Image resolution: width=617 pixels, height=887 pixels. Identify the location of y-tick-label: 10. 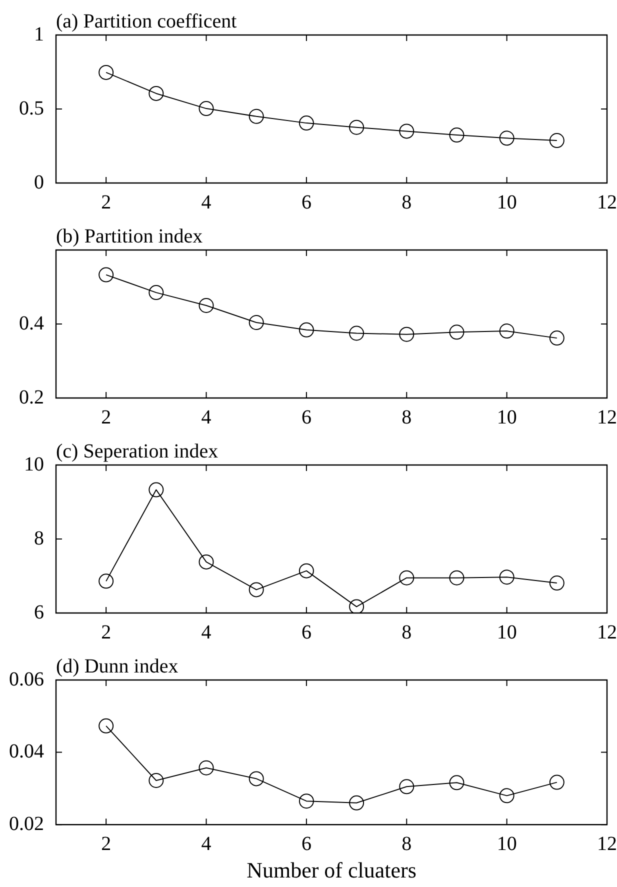
(34, 464).